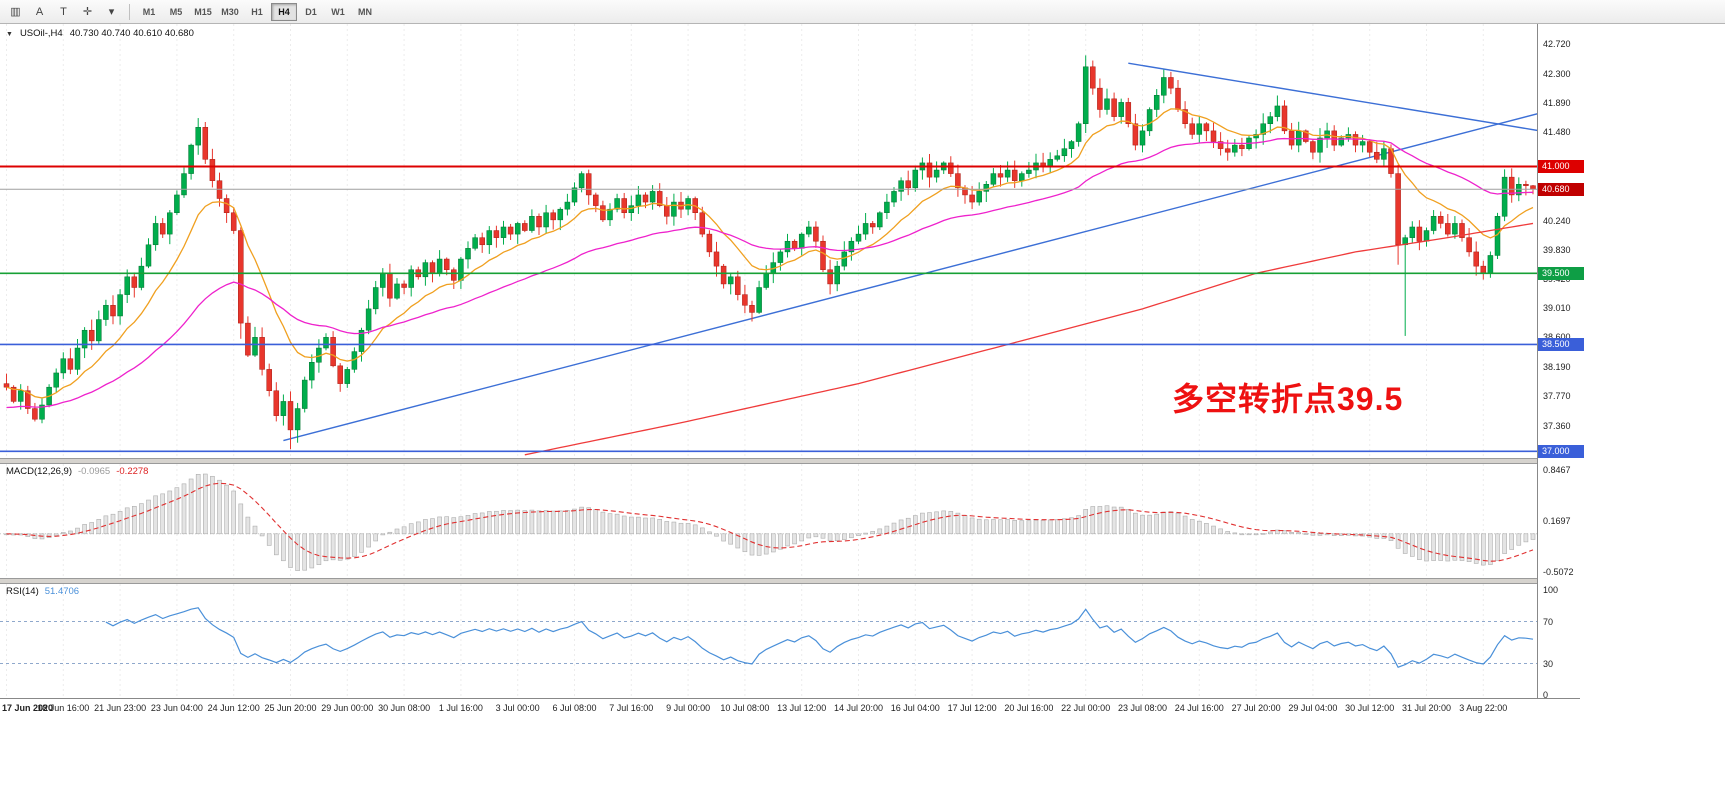 This screenshot has height=792, width=1725. What do you see at coordinates (131, 33) in the screenshot?
I see `symbol-quote: 40.730 40.740 40.610 40.680` at bounding box center [131, 33].